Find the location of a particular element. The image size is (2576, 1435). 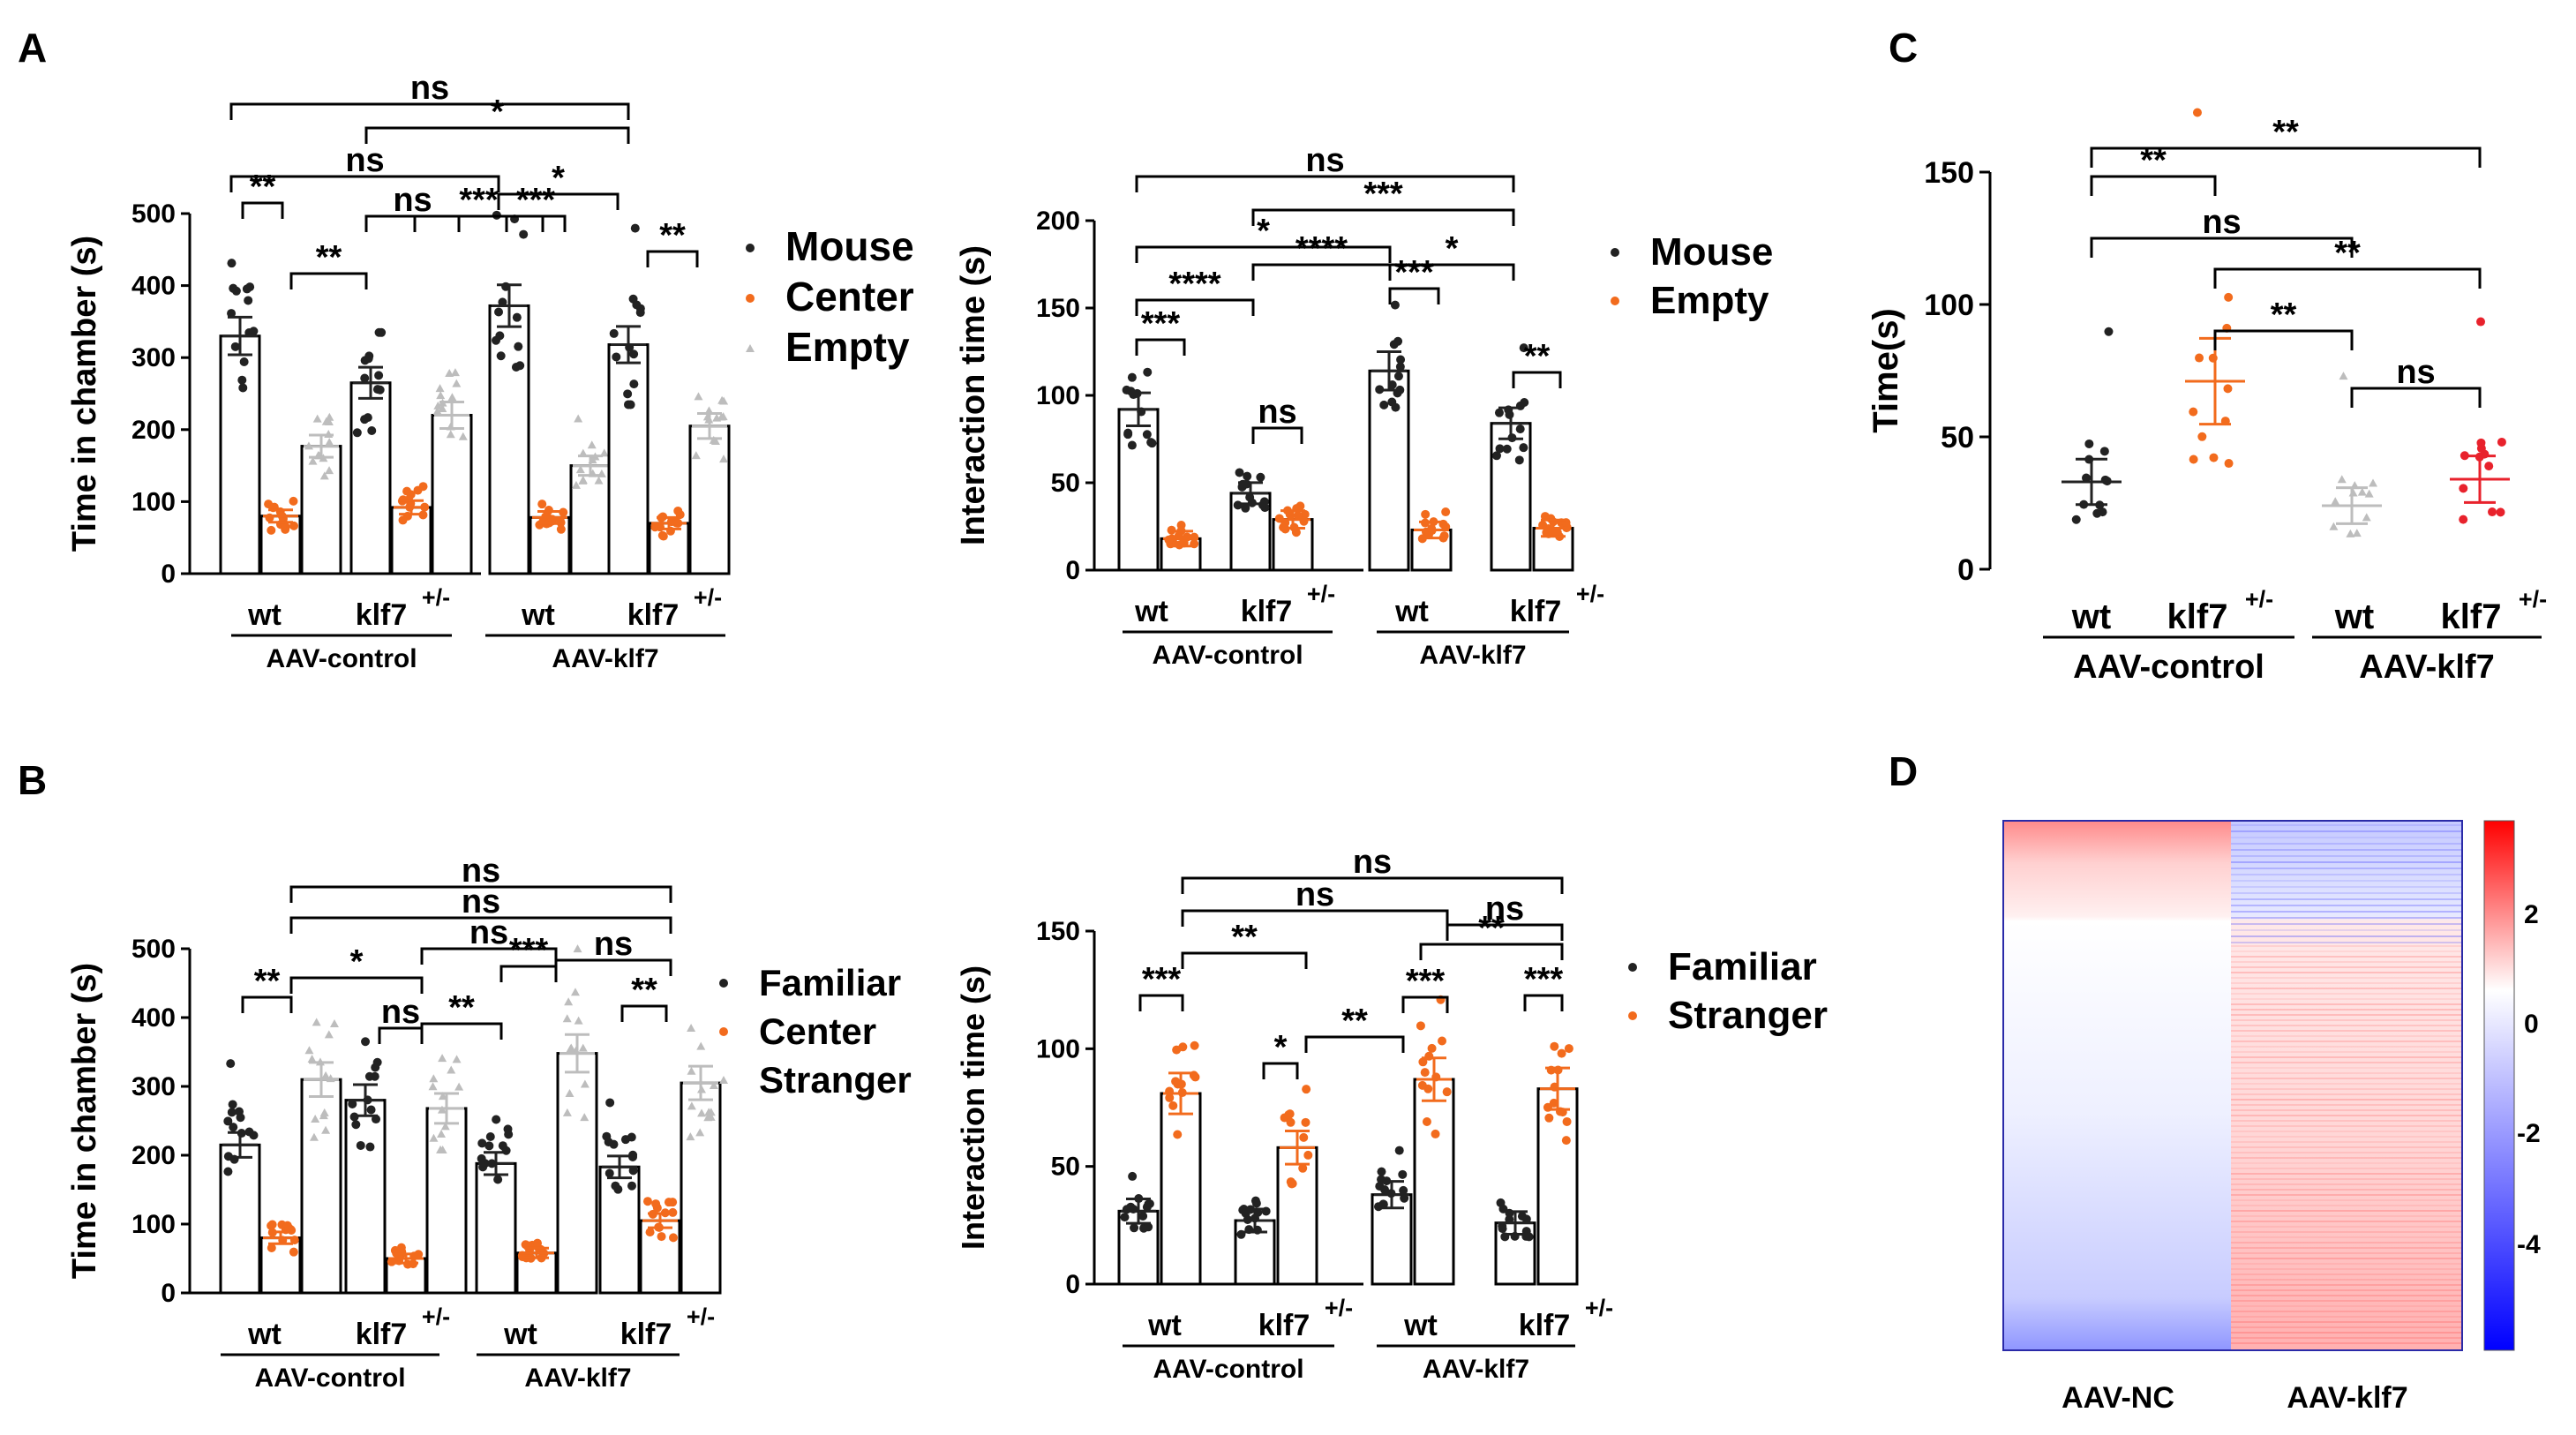

sig-5-bracket is located at coordinates (672, 258).